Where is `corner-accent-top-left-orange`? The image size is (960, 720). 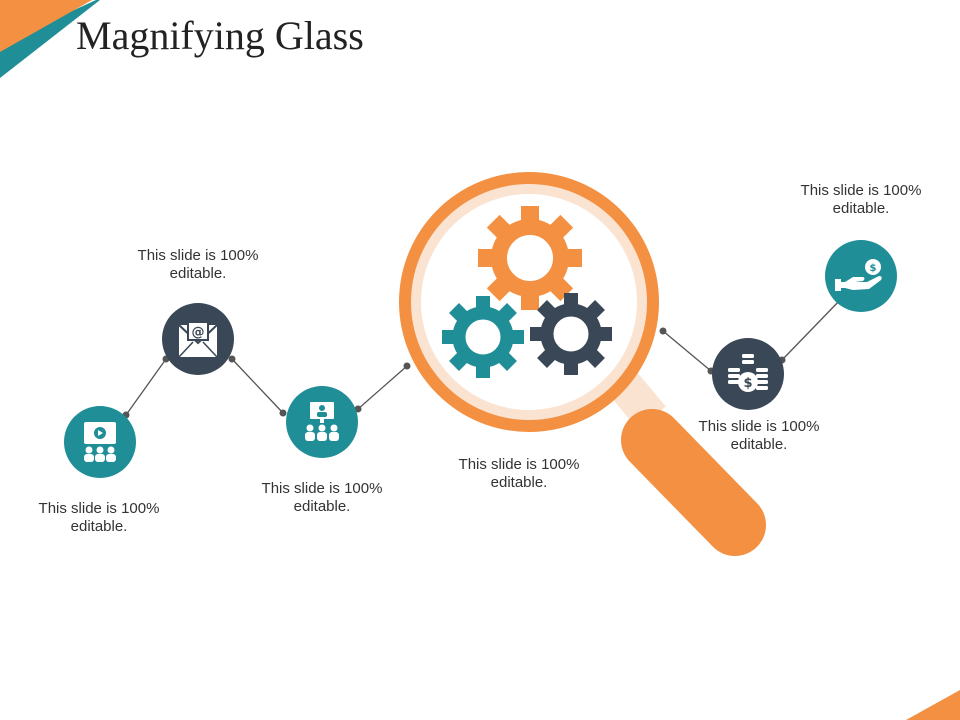 corner-accent-top-left-orange is located at coordinates (46, 26).